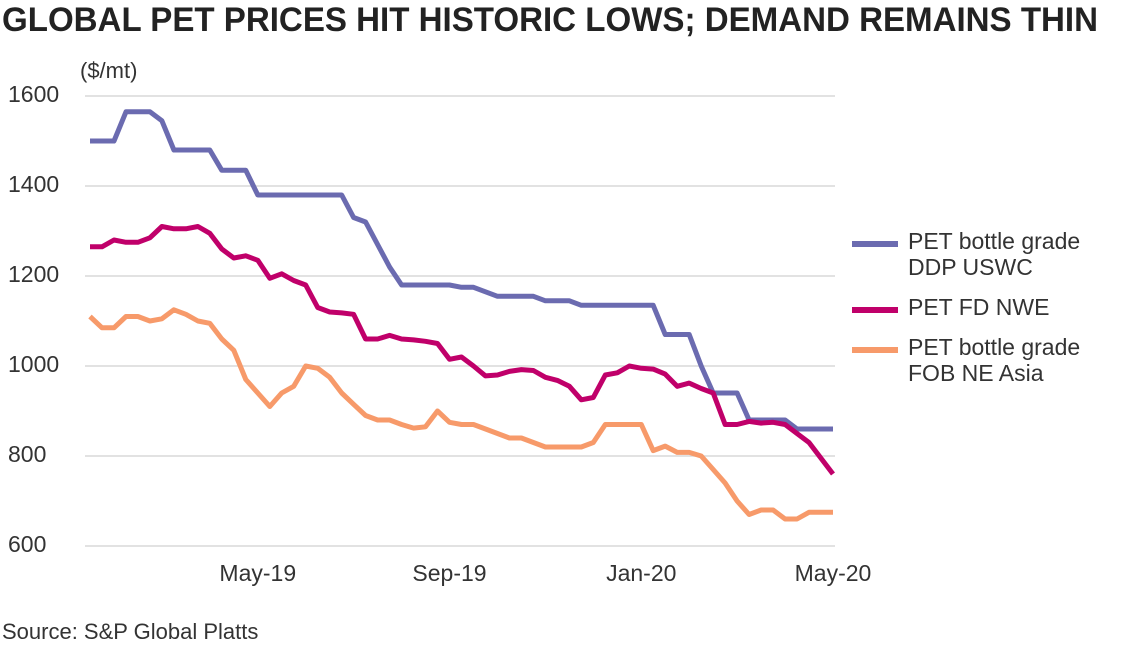 The width and height of the screenshot is (1122, 650). Describe the element at coordinates (27, 544) in the screenshot. I see `y-tick-label: 600` at that location.